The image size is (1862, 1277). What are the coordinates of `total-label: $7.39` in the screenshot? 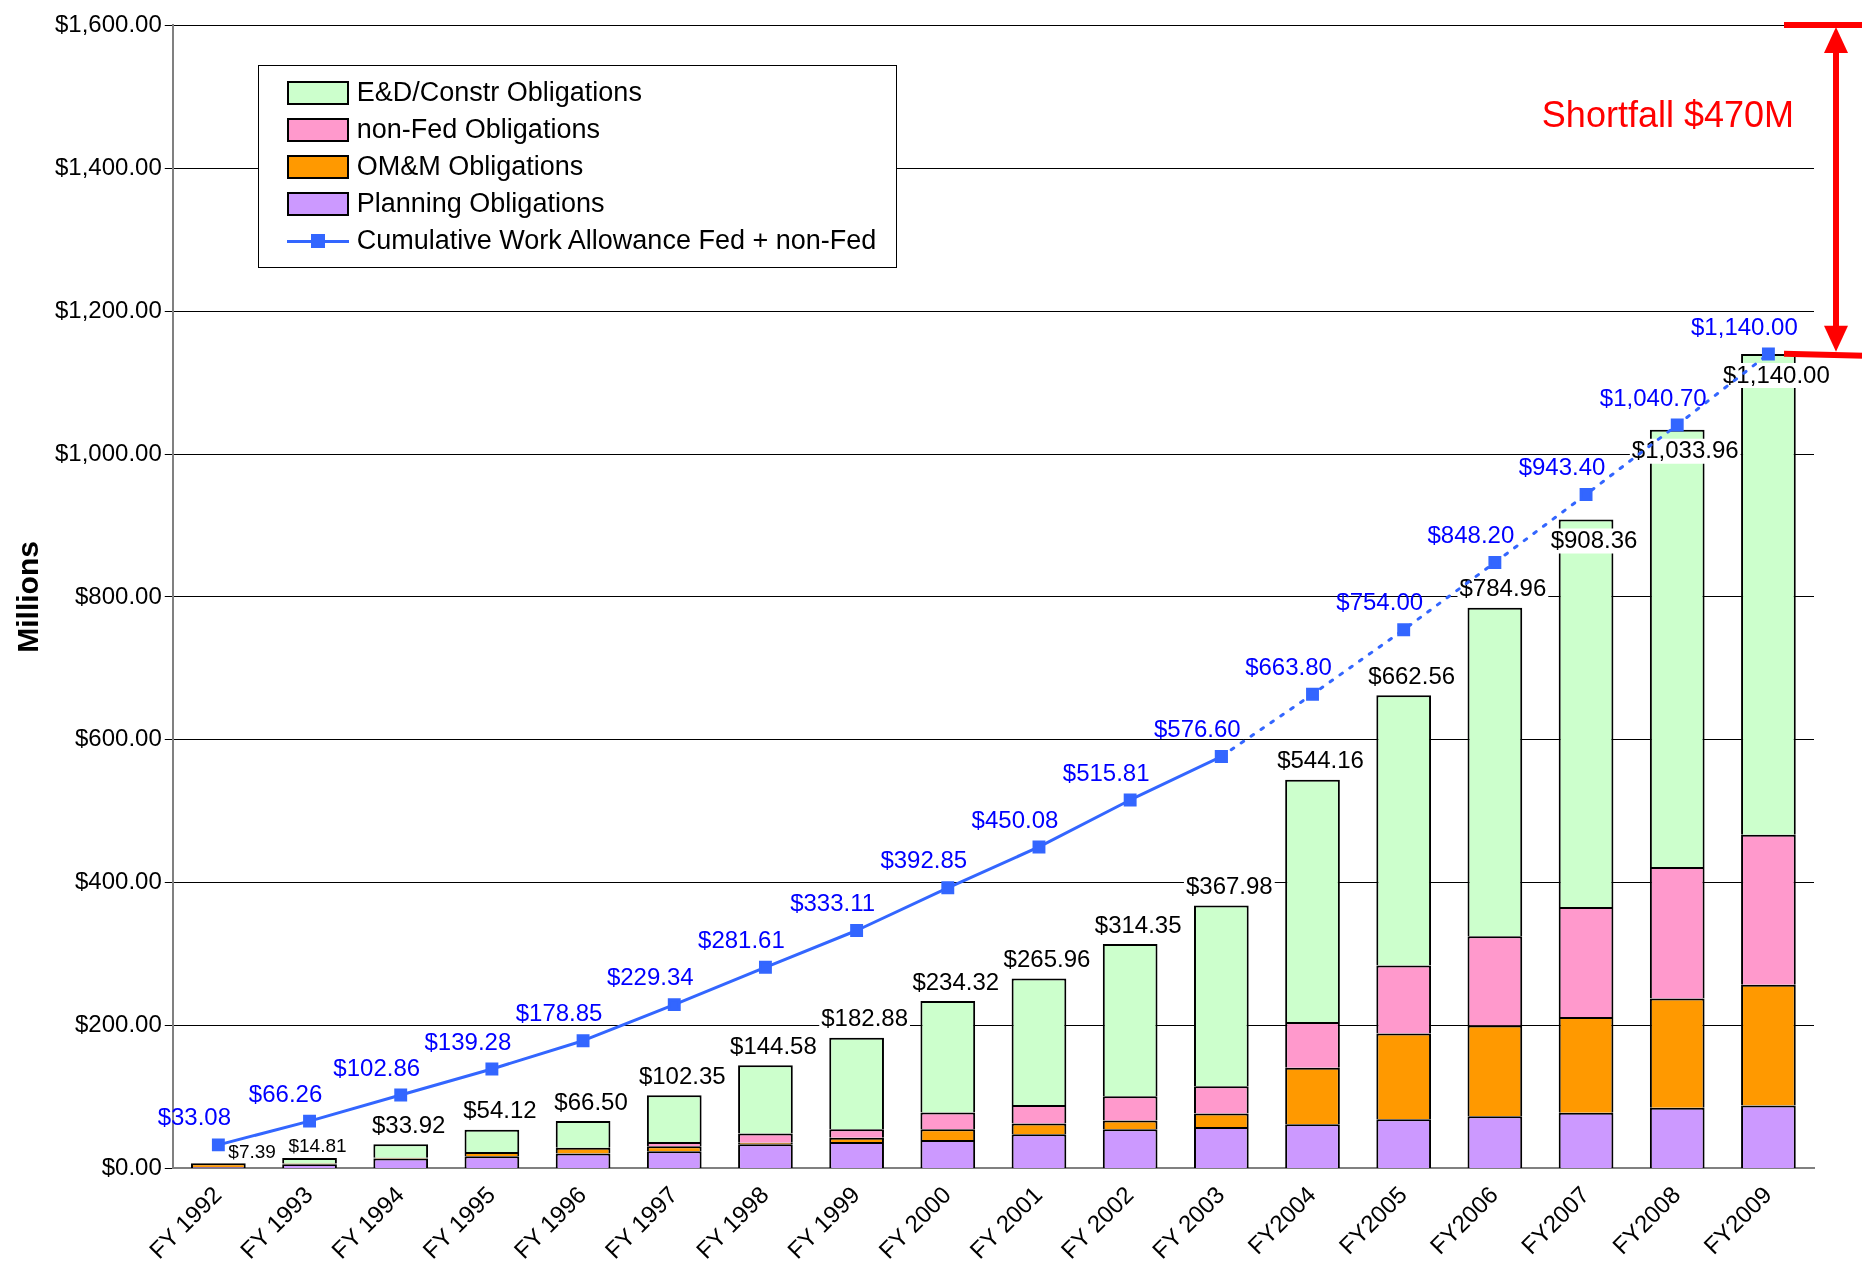 It's located at (252, 1152).